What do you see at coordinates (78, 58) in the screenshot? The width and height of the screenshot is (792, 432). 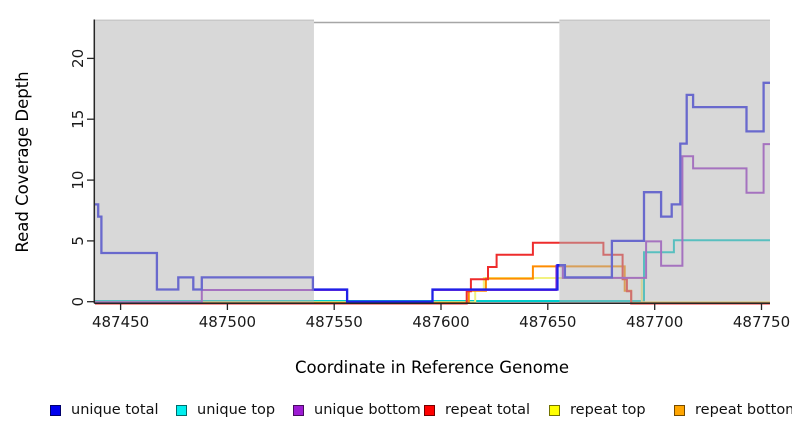 I see `y-tick-label: 20` at bounding box center [78, 58].